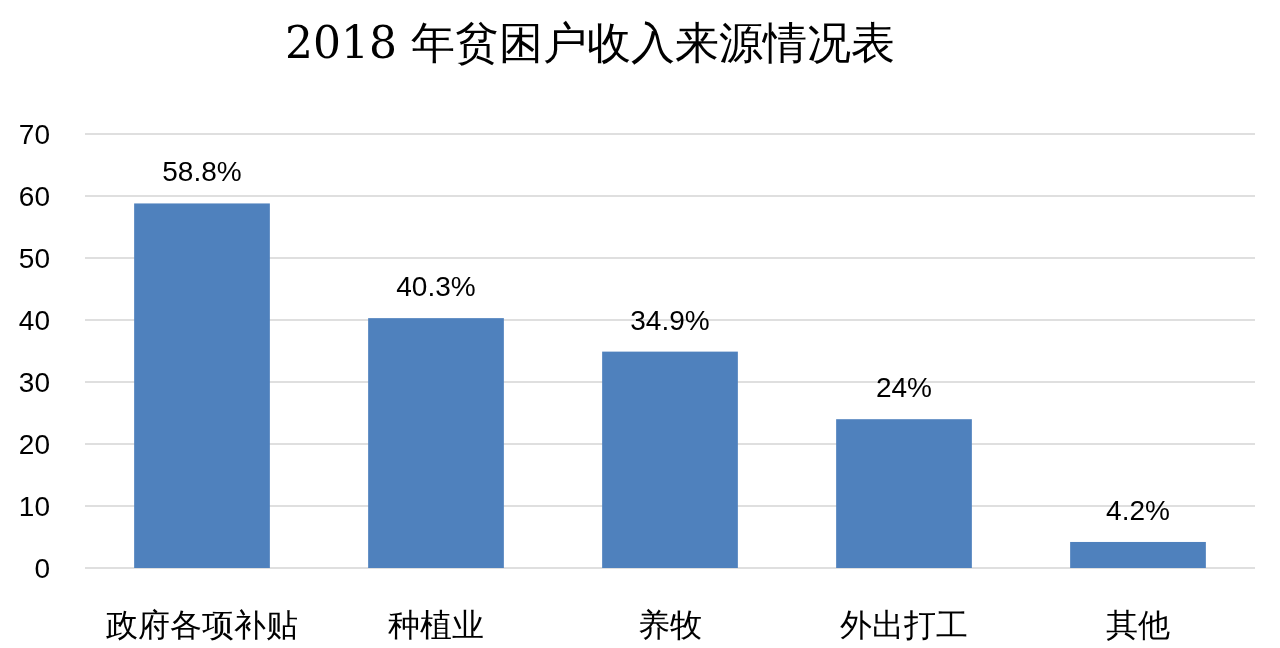  Describe the element at coordinates (34, 196) in the screenshot. I see `y-tick-label: 60` at that location.